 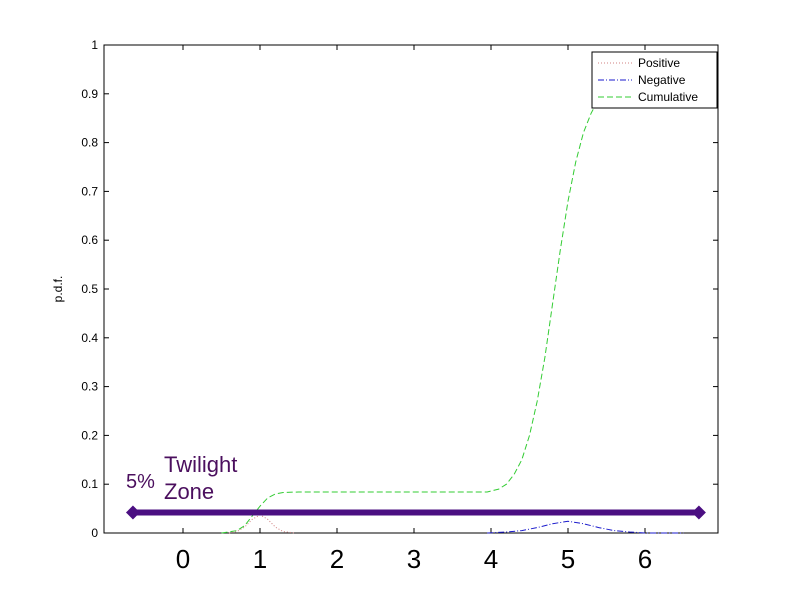 I want to click on y-tick-label: 0.1, so click(x=89, y=484).